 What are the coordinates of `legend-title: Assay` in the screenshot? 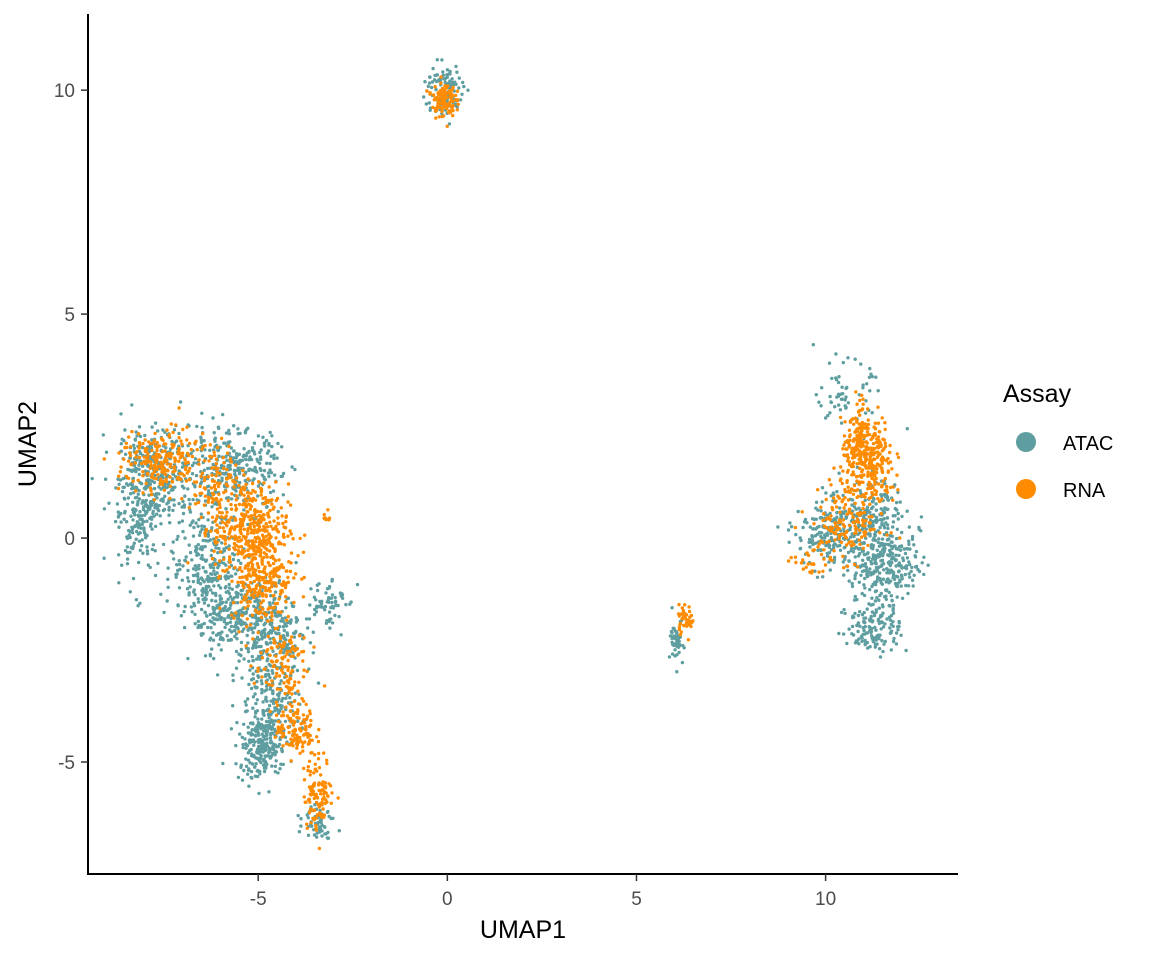 It's located at (1037, 394).